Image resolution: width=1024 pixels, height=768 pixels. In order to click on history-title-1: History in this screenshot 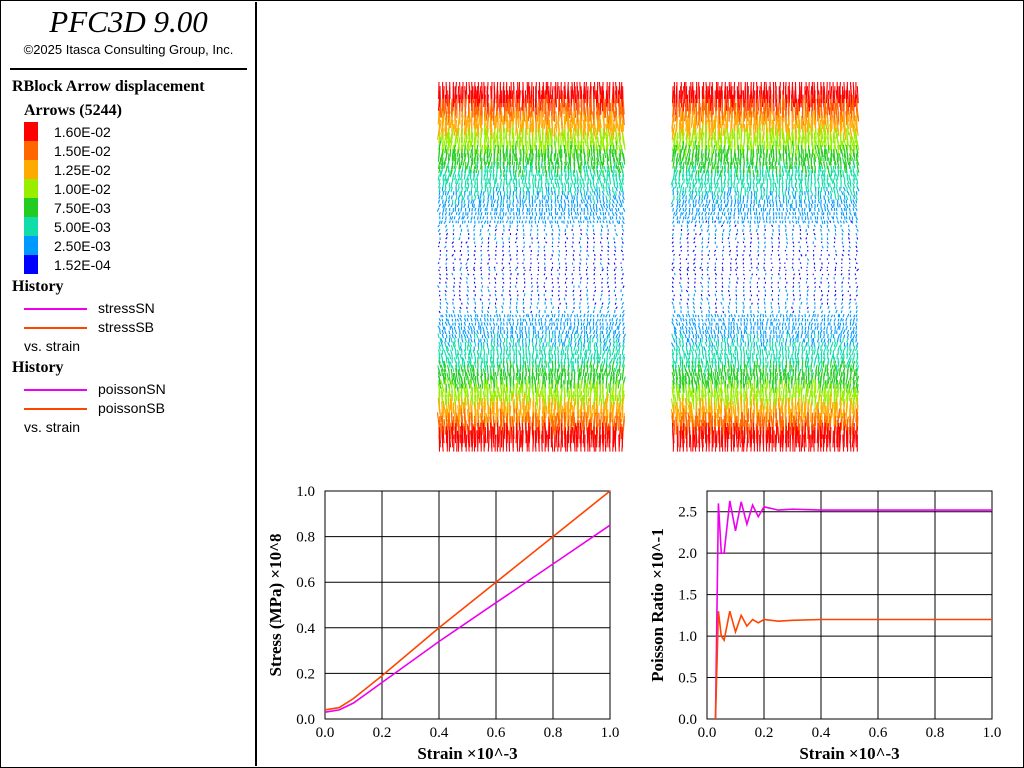, I will do `click(38, 286)`.